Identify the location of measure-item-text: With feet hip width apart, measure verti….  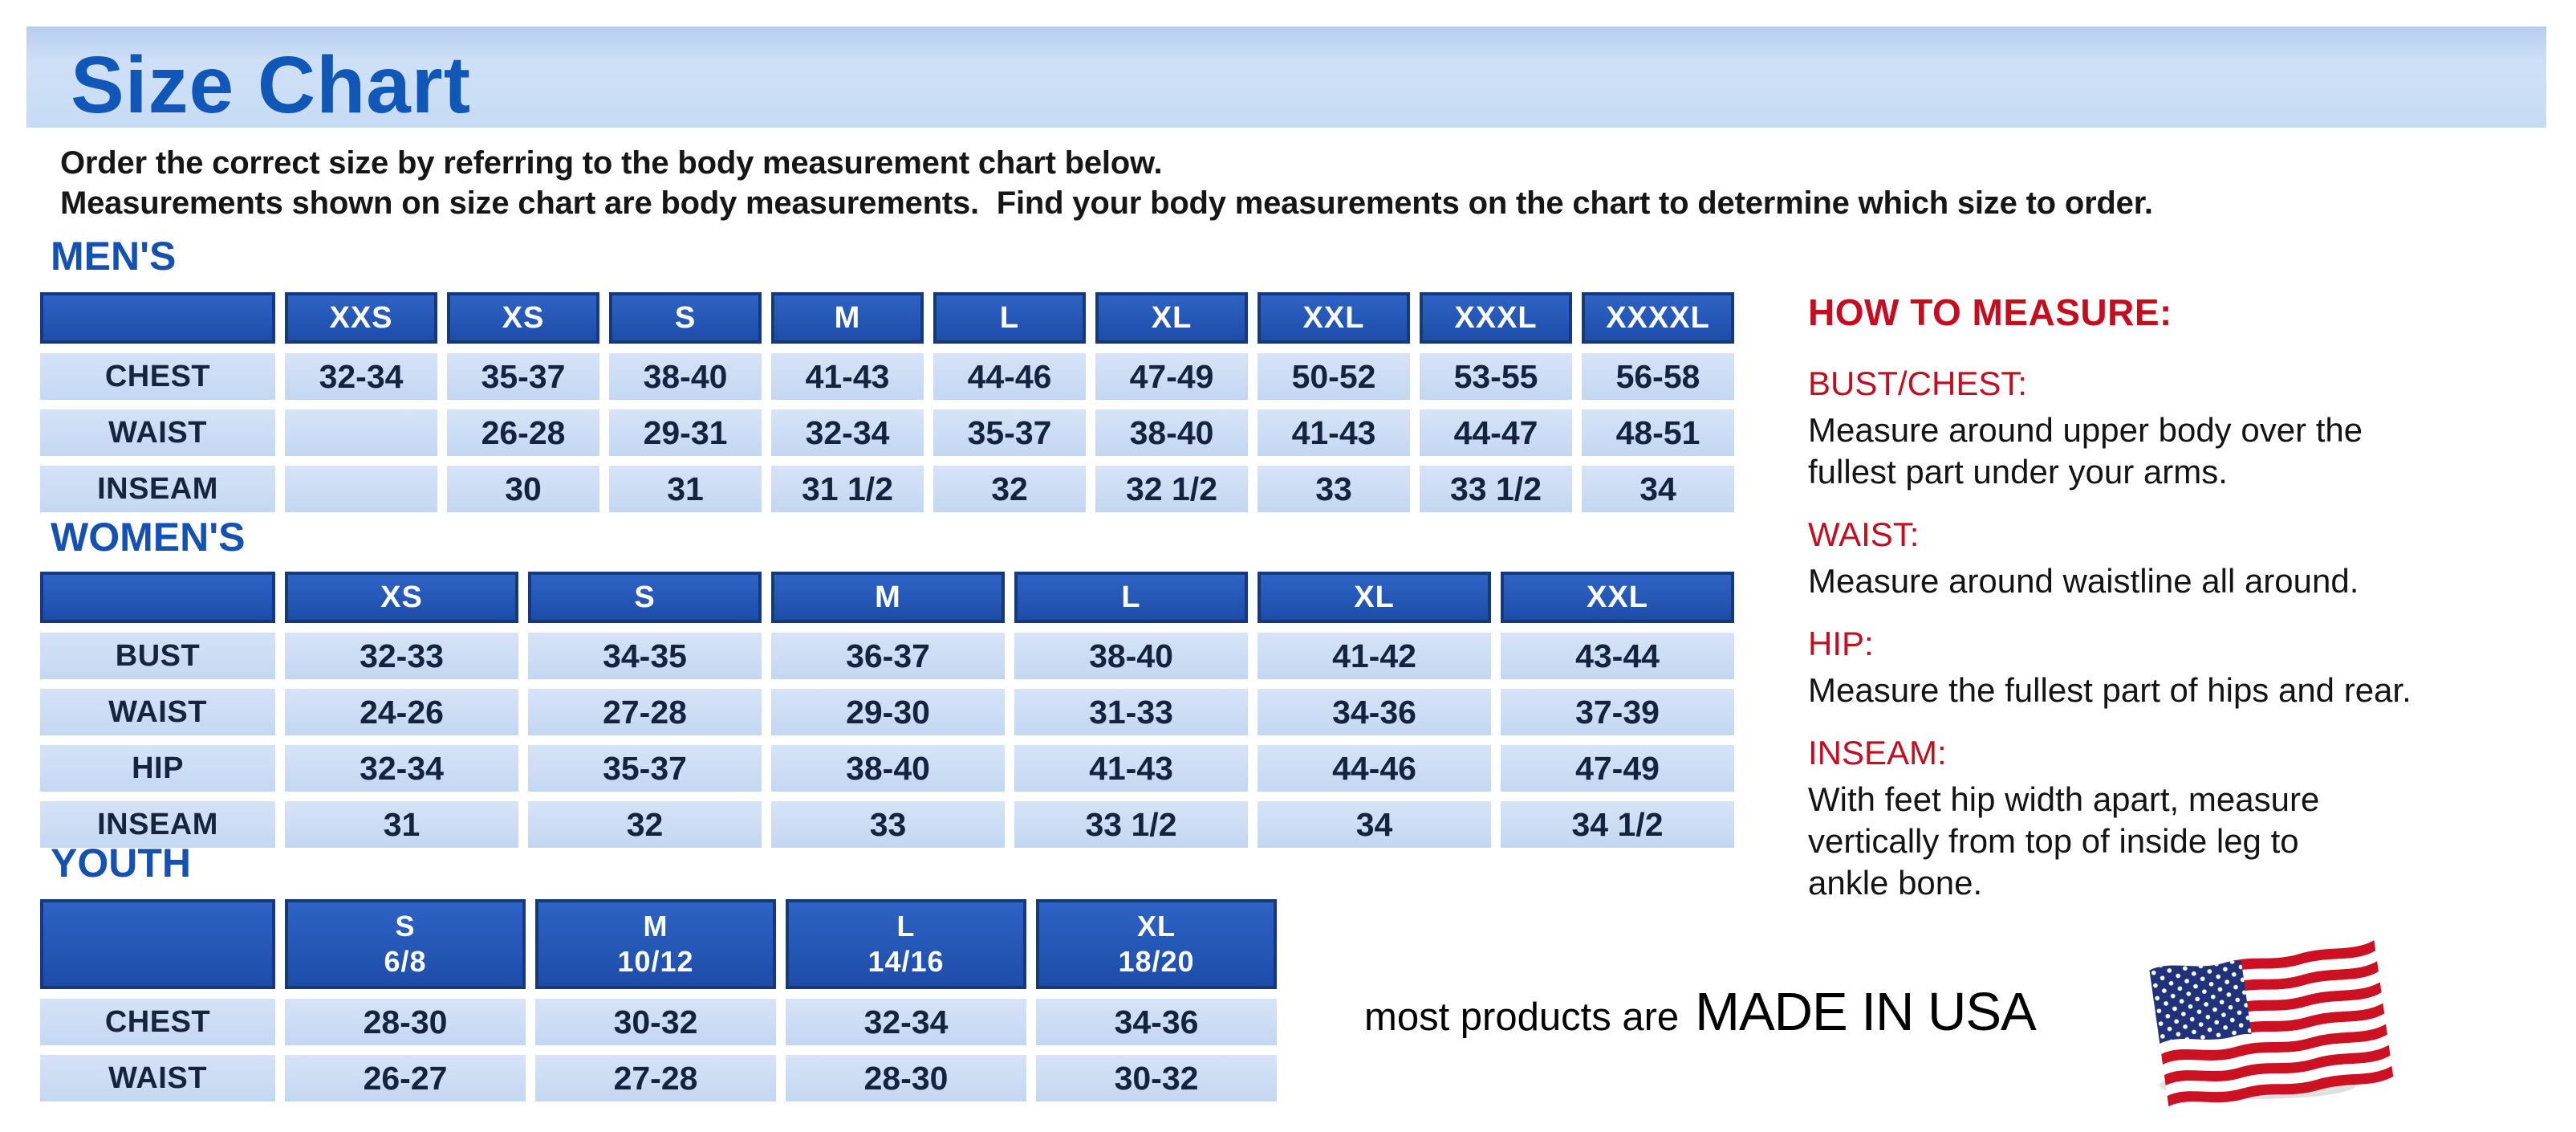
(2064, 841).